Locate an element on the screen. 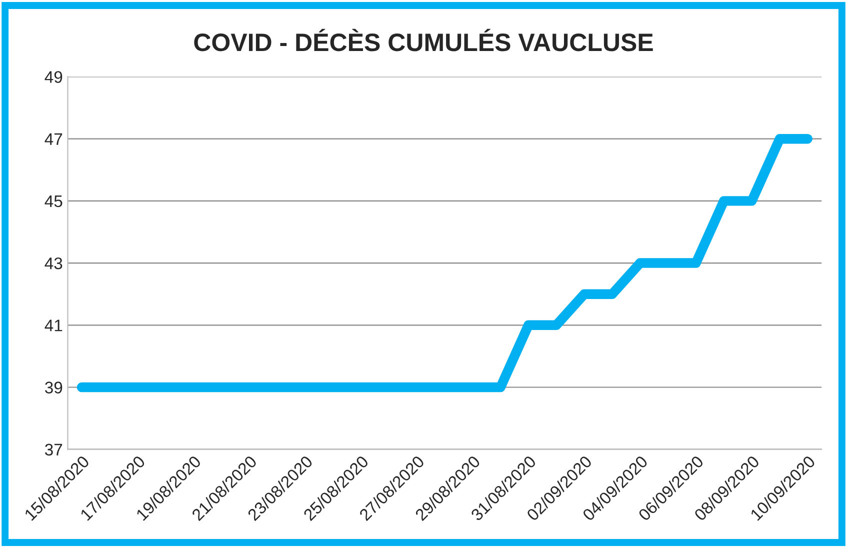  chart-title: COVID - DÉCÈS CUMULÉS VAUCLUSE is located at coordinates (423, 40).